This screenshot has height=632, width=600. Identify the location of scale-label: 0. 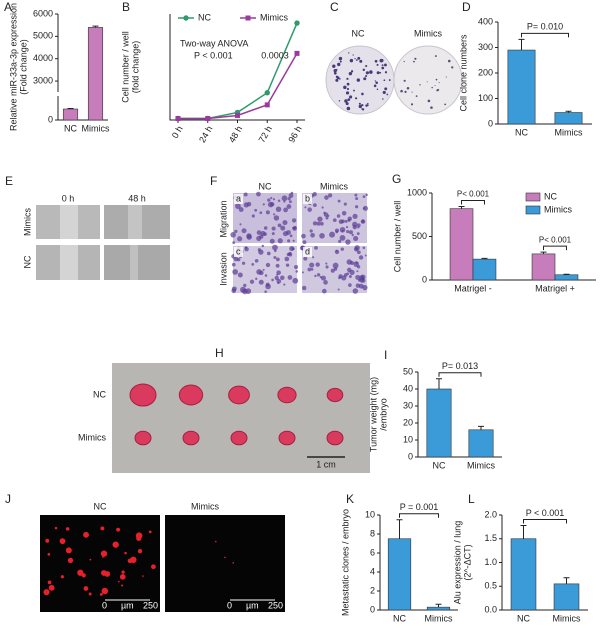
(229, 605).